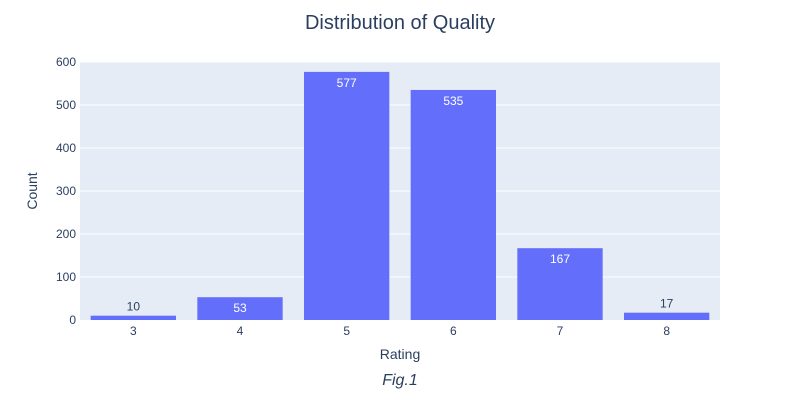 This screenshot has width=800, height=400. What do you see at coordinates (133, 331) in the screenshot?
I see `x-tick-label: 3` at bounding box center [133, 331].